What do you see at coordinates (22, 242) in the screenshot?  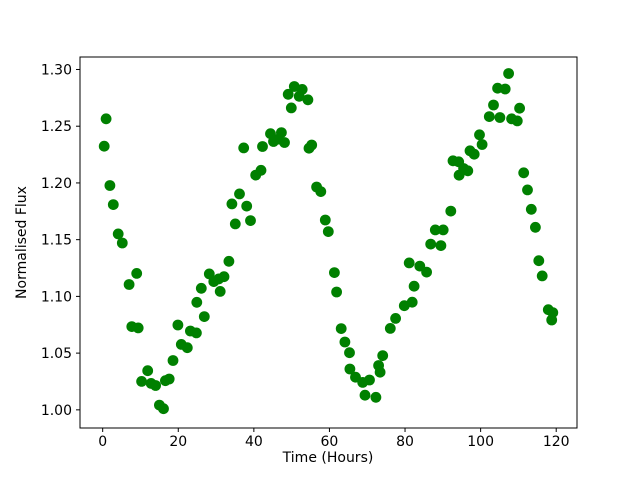 I see `y-axis-label: Normalised Flux` at bounding box center [22, 242].